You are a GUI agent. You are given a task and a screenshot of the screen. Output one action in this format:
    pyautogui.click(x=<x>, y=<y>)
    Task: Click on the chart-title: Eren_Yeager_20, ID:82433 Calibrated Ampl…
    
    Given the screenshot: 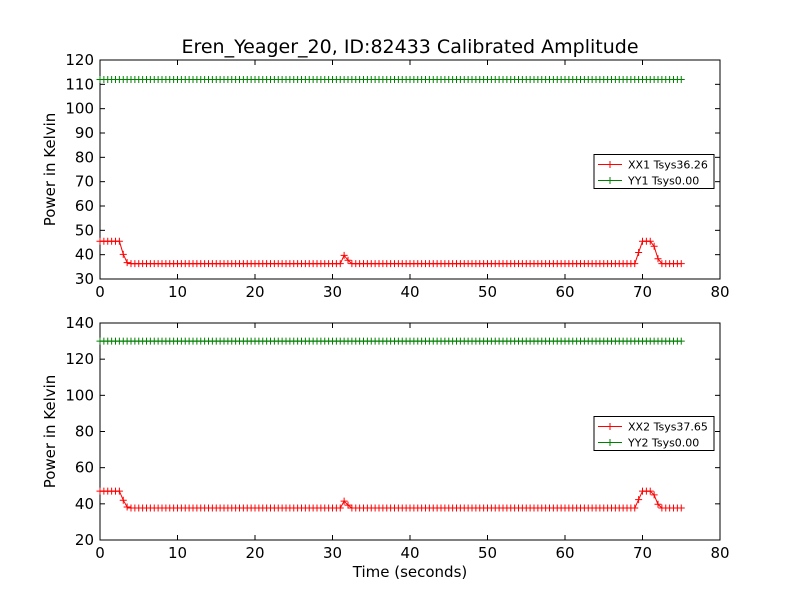 What is the action you would take?
    pyautogui.click(x=409, y=47)
    